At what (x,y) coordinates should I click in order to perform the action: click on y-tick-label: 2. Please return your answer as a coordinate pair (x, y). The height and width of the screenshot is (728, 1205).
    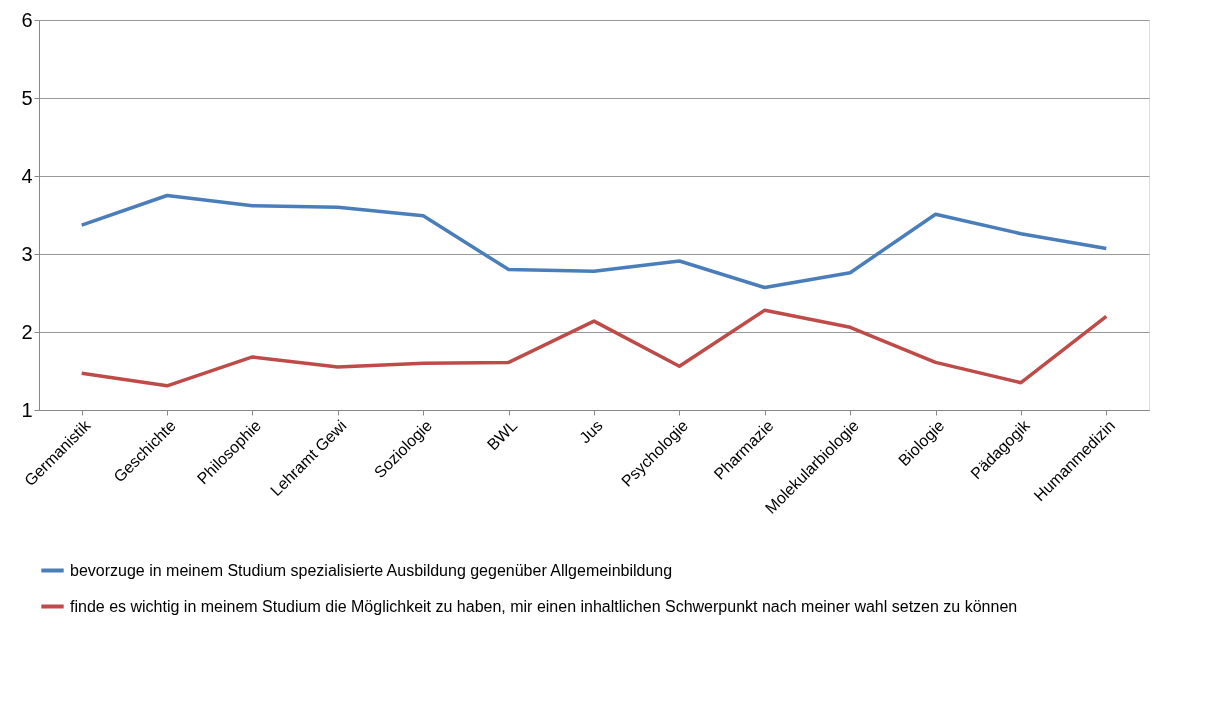
    Looking at the image, I should click on (27, 331).